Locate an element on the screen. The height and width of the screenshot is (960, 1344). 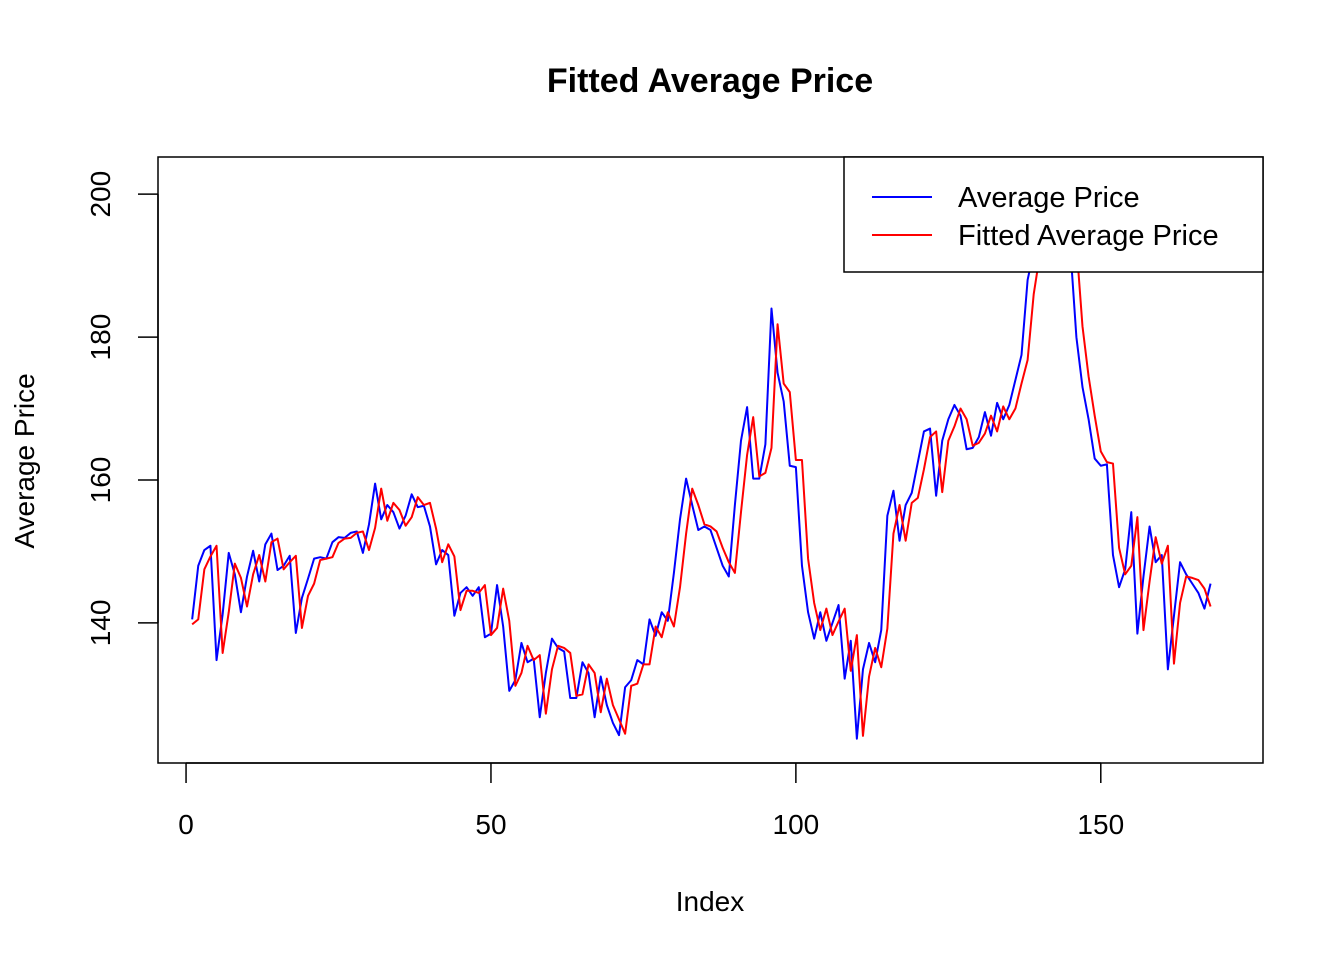
legend: Average Price Fitted Average Price is located at coordinates (1053, 214).